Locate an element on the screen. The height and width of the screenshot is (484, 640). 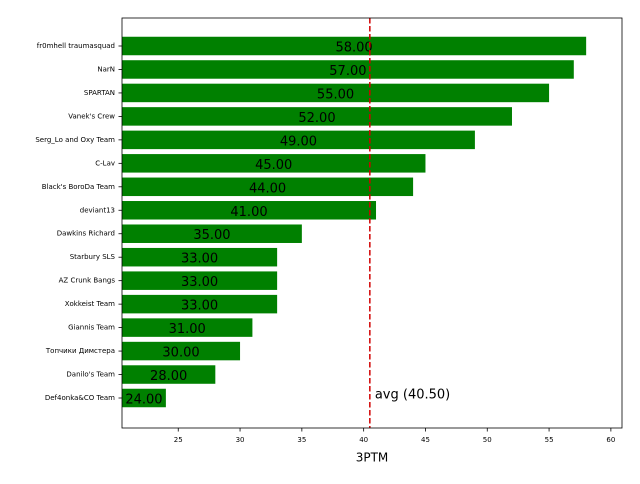
y-tick-label: Serg_Lo and Oxy Team is located at coordinates (75, 140).